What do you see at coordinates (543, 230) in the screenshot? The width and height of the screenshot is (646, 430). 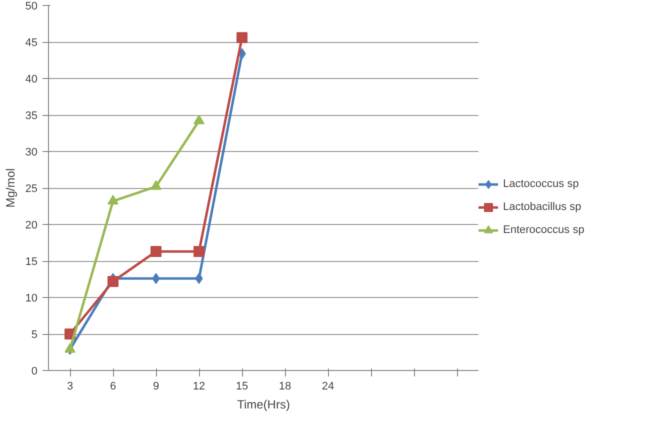 I see `legend-label: Enterococcus sp` at bounding box center [543, 230].